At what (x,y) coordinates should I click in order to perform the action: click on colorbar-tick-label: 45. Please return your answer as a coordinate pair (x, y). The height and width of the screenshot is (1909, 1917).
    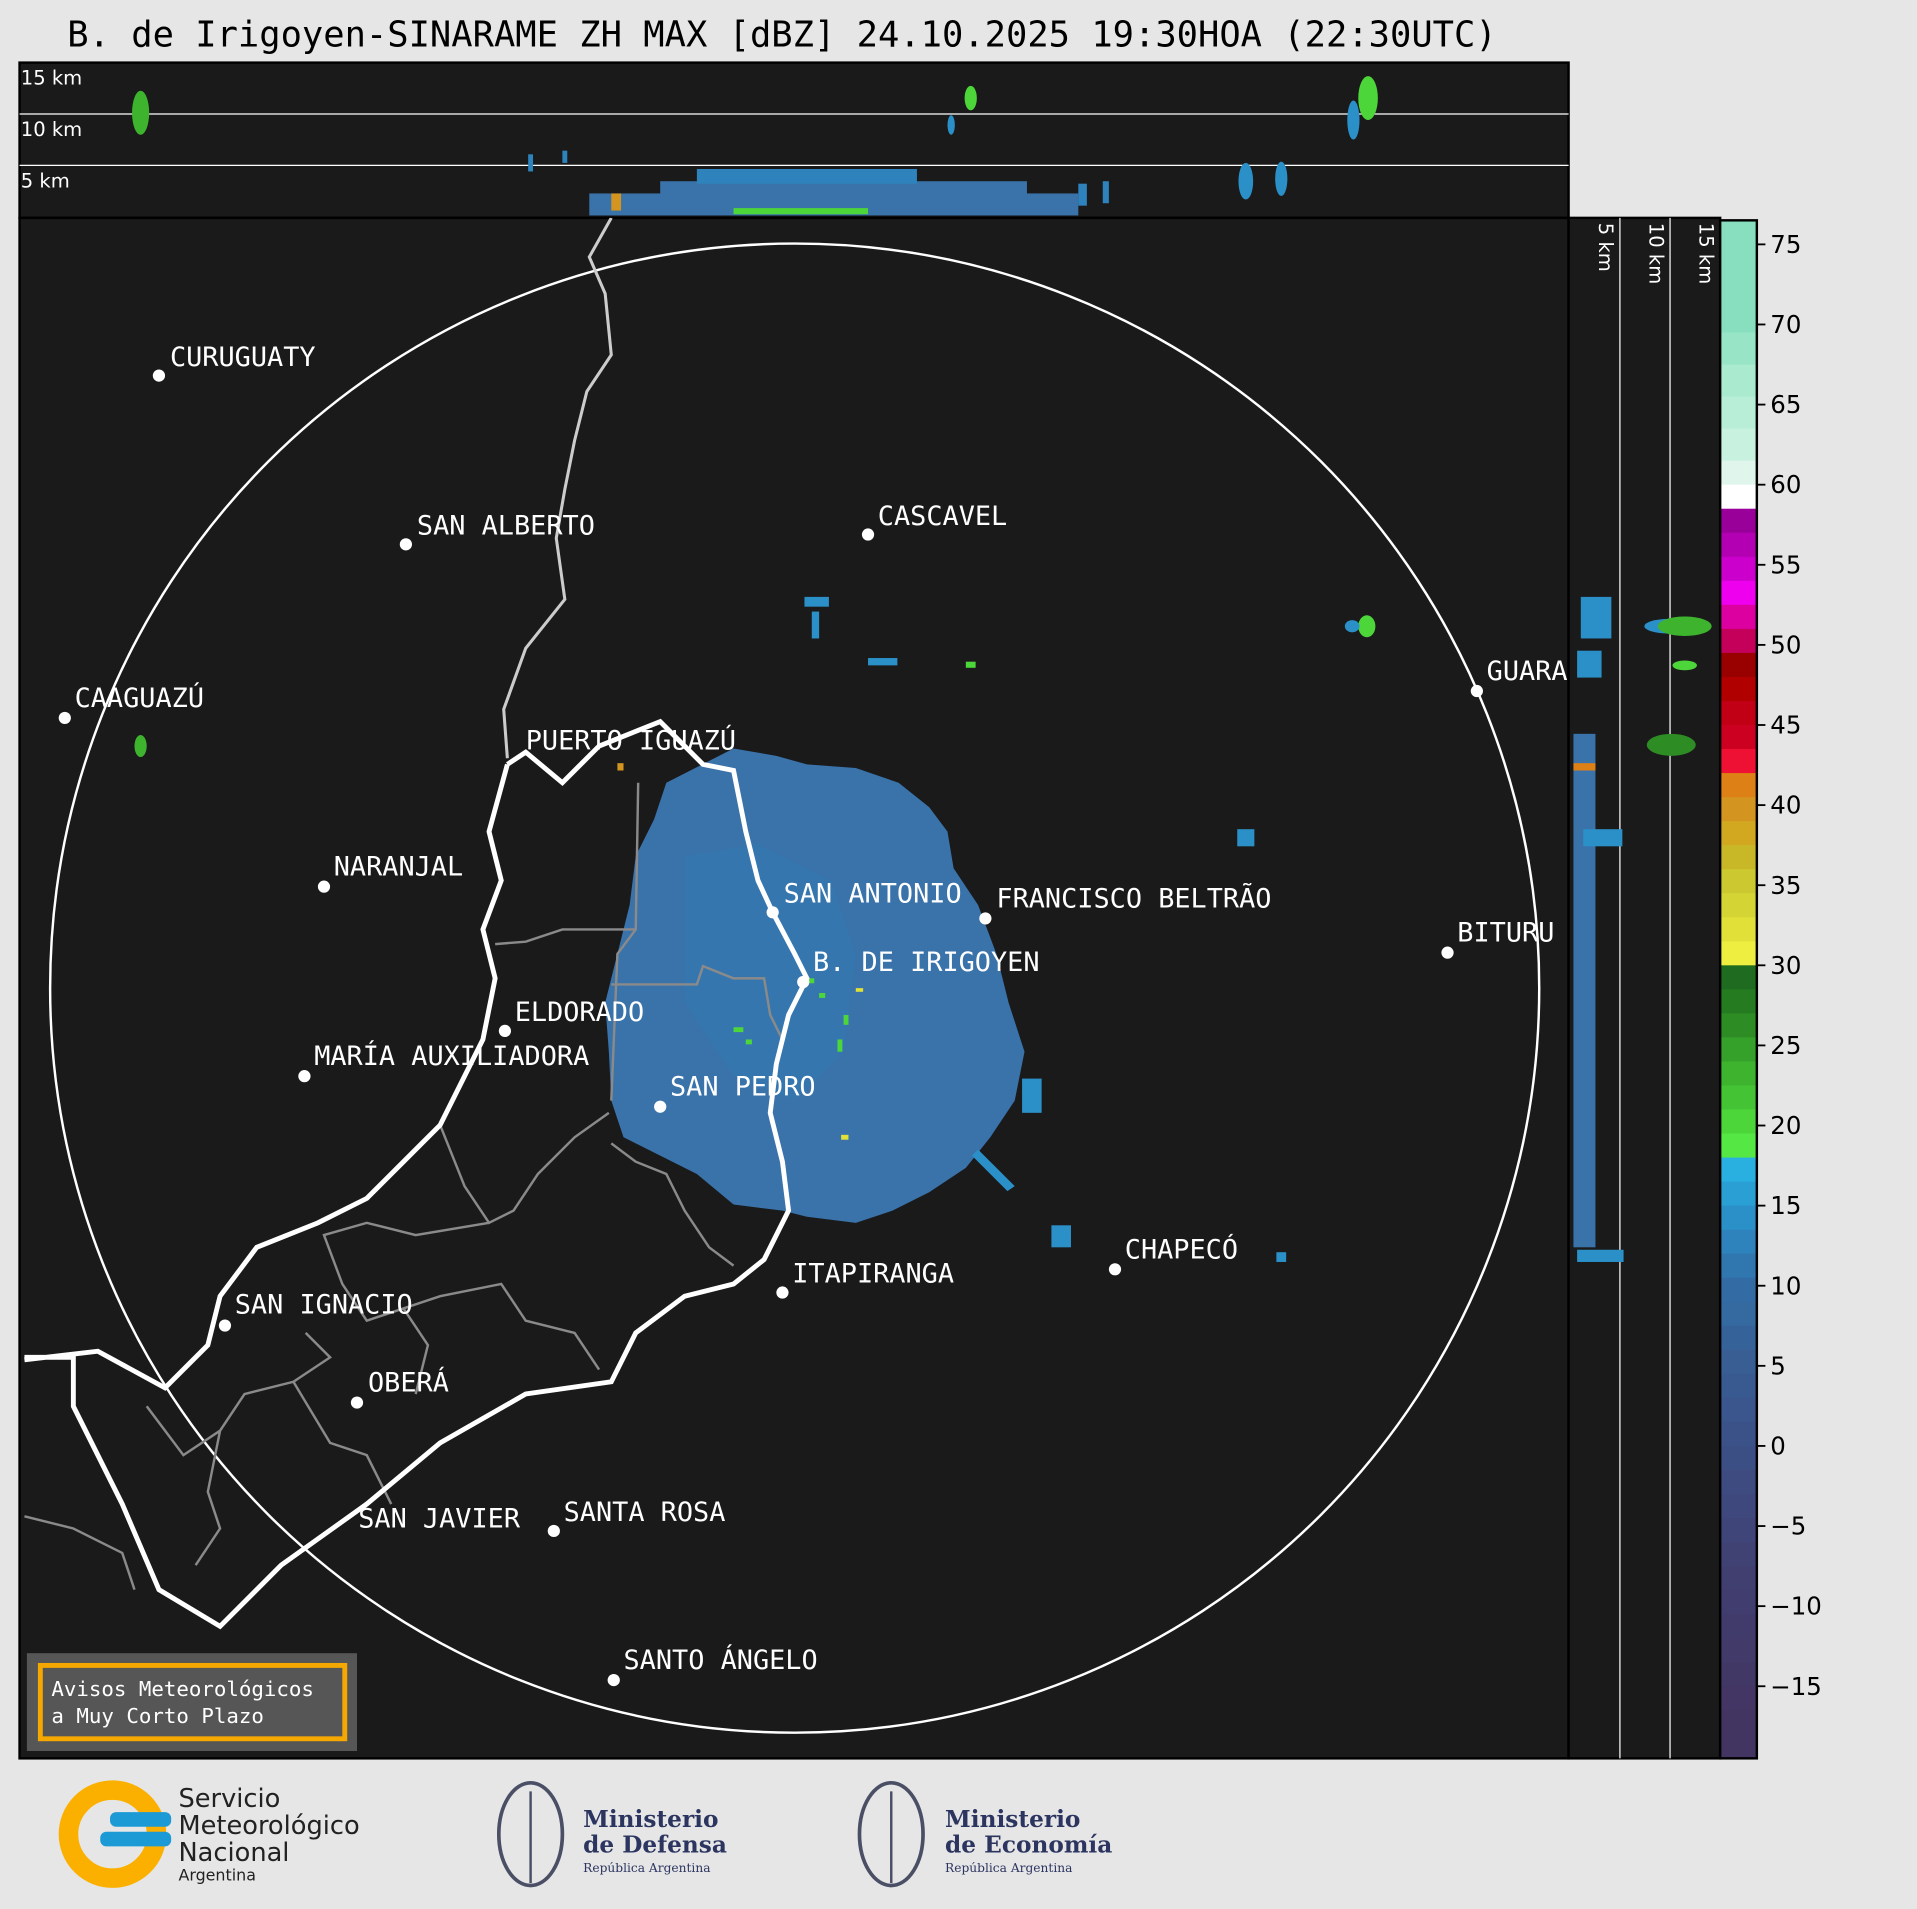
    Looking at the image, I should click on (1785, 725).